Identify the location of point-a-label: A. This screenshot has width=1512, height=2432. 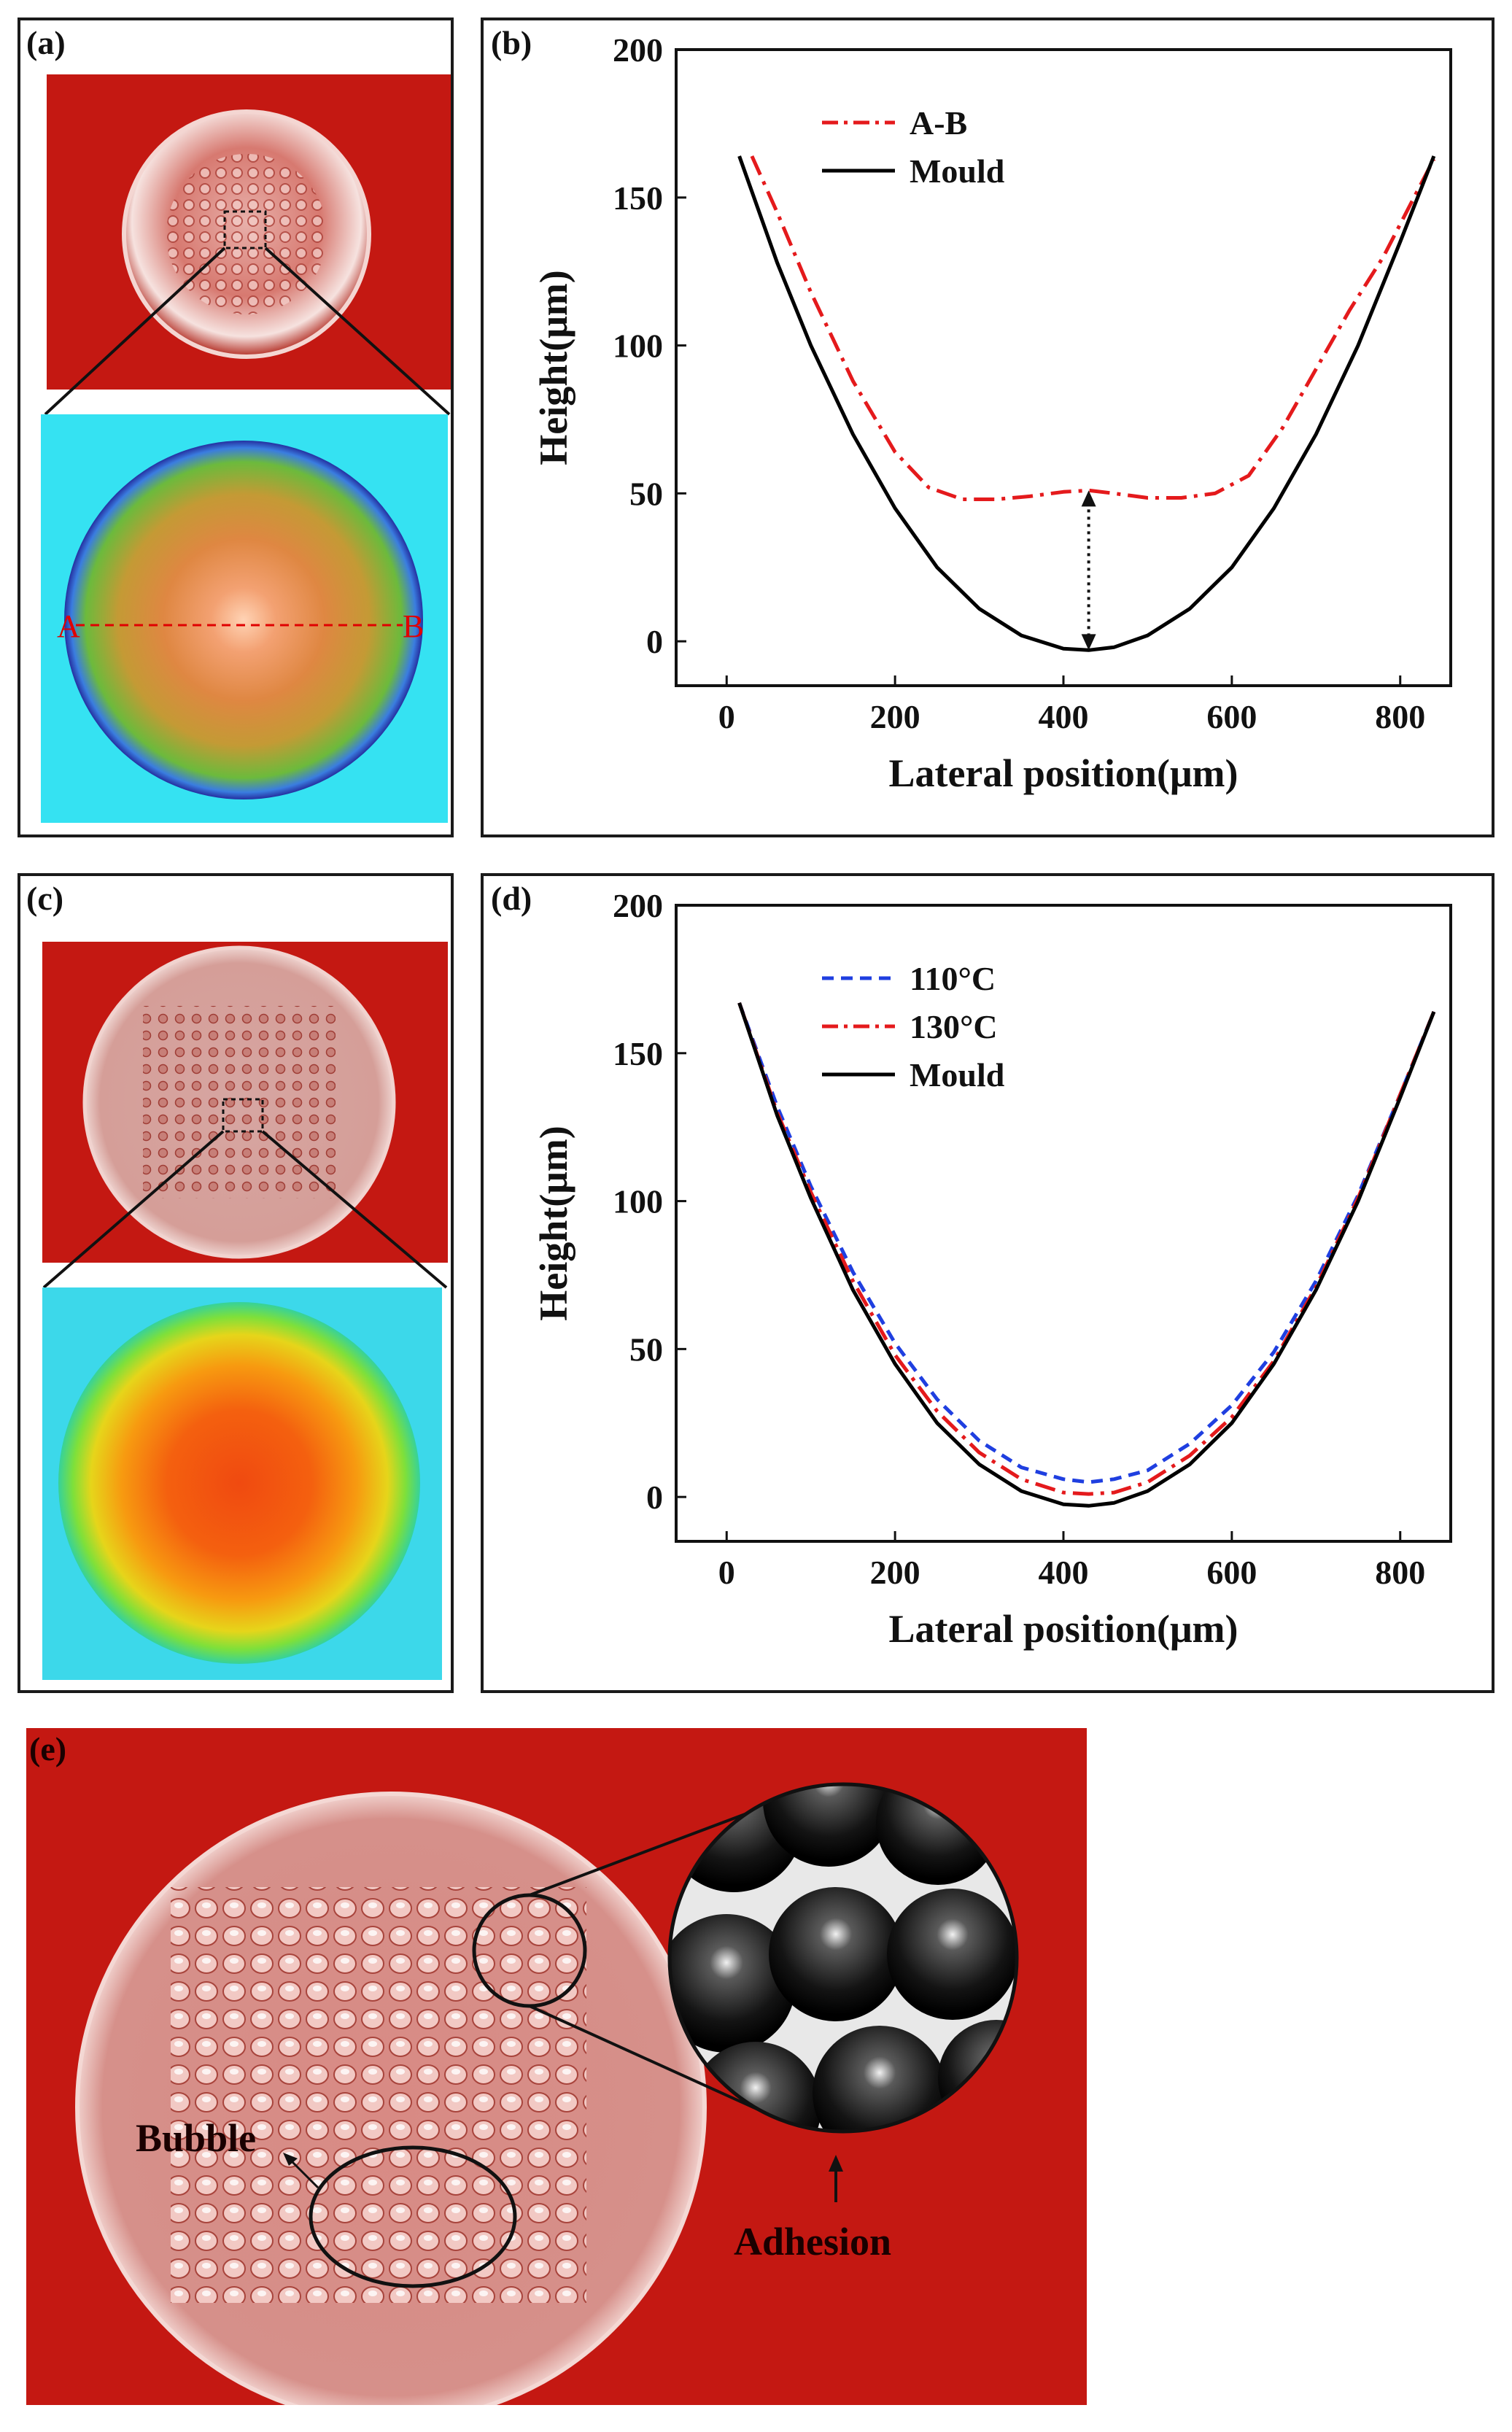
(68, 626).